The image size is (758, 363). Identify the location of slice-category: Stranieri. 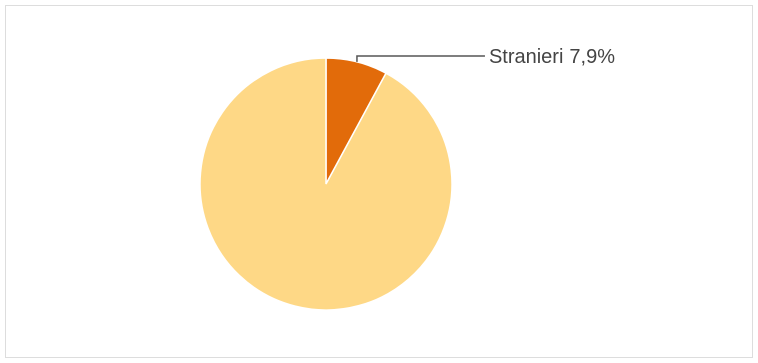
(526, 57).